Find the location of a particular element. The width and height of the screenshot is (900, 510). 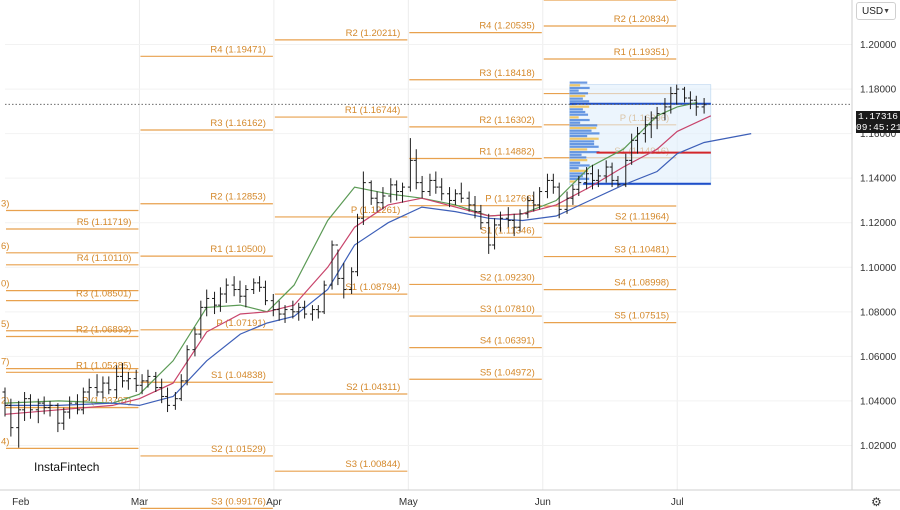

pivot-label-39: R2 (1.20834) is located at coordinates (641, 19).